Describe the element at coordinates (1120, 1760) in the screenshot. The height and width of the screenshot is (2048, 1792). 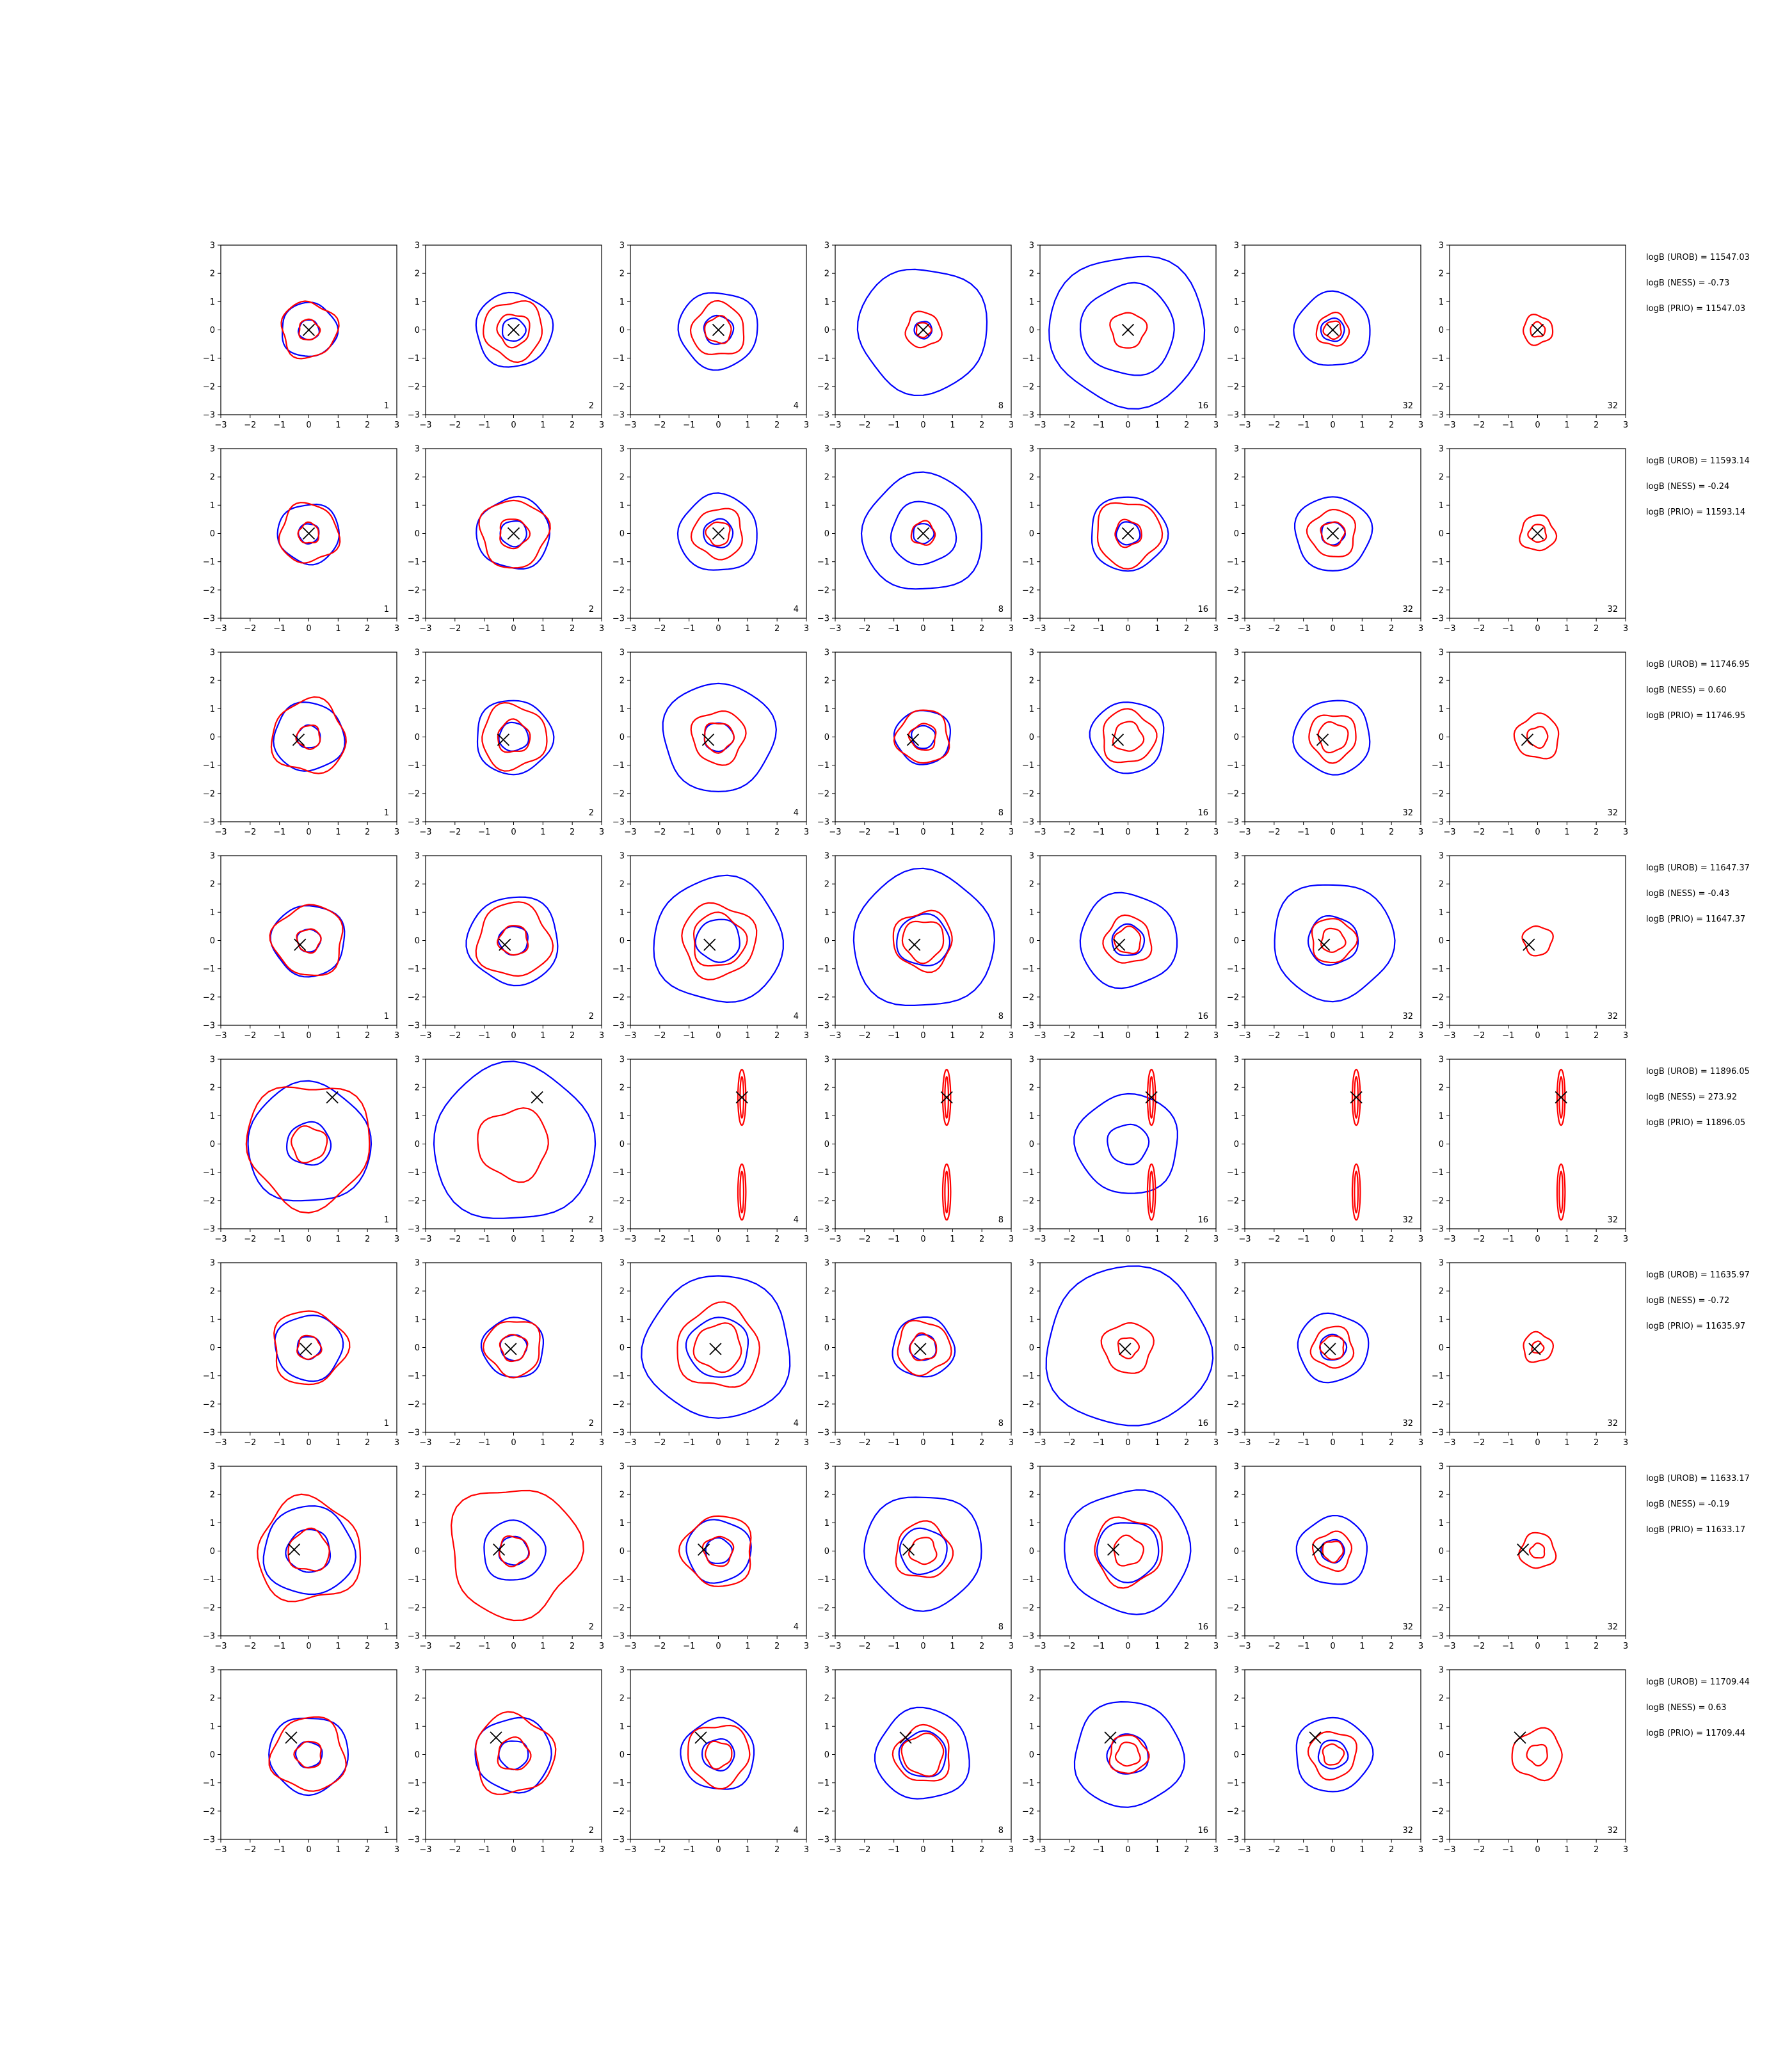
I see `subplot-r8-c5: −3−3 −2 −2 −1 −1 0 0 1 1 2 2 3 3 16` at that location.